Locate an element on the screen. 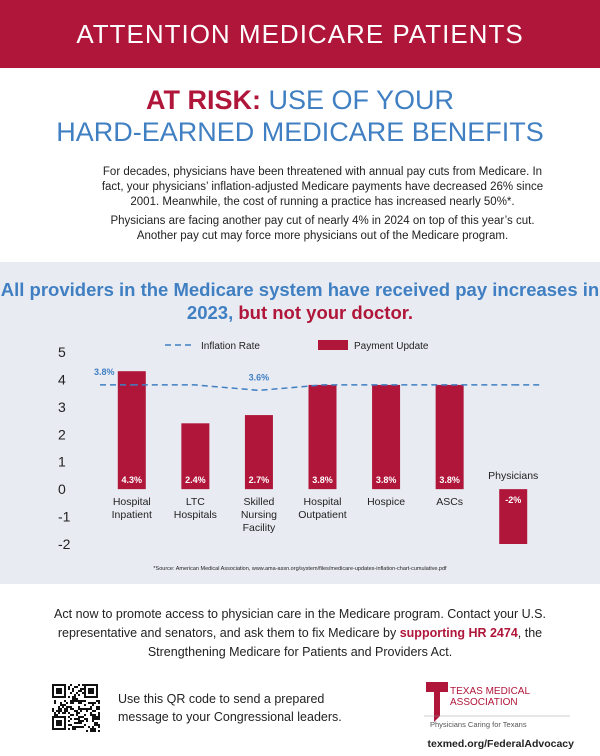  y-tick-label: -1 is located at coordinates (64, 517).